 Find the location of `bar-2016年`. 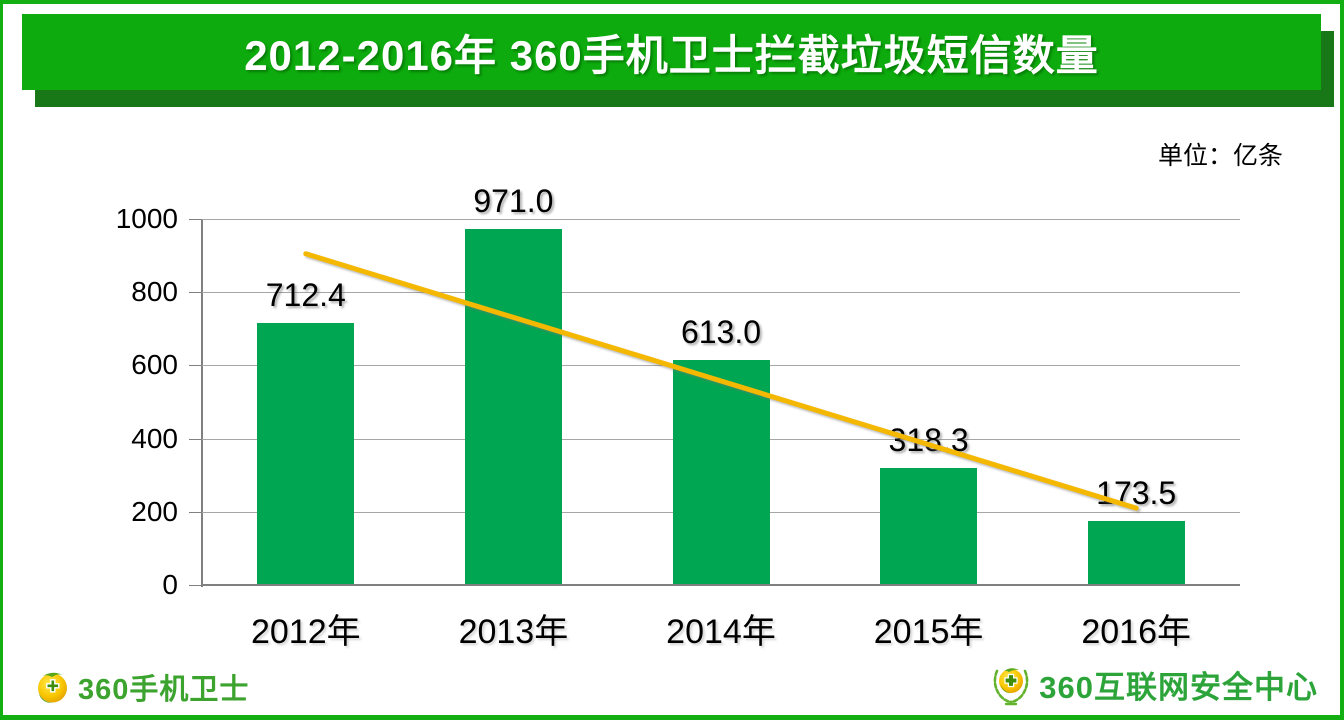

bar-2016年 is located at coordinates (1136, 552).